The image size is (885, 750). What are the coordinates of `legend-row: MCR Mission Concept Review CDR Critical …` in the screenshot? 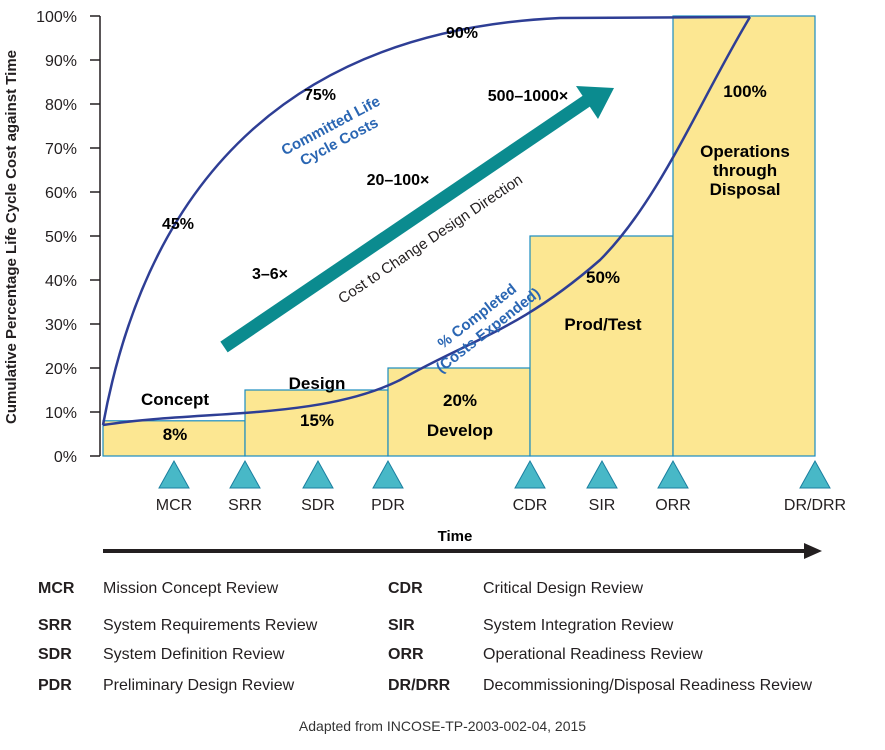 It's located at (442, 590).